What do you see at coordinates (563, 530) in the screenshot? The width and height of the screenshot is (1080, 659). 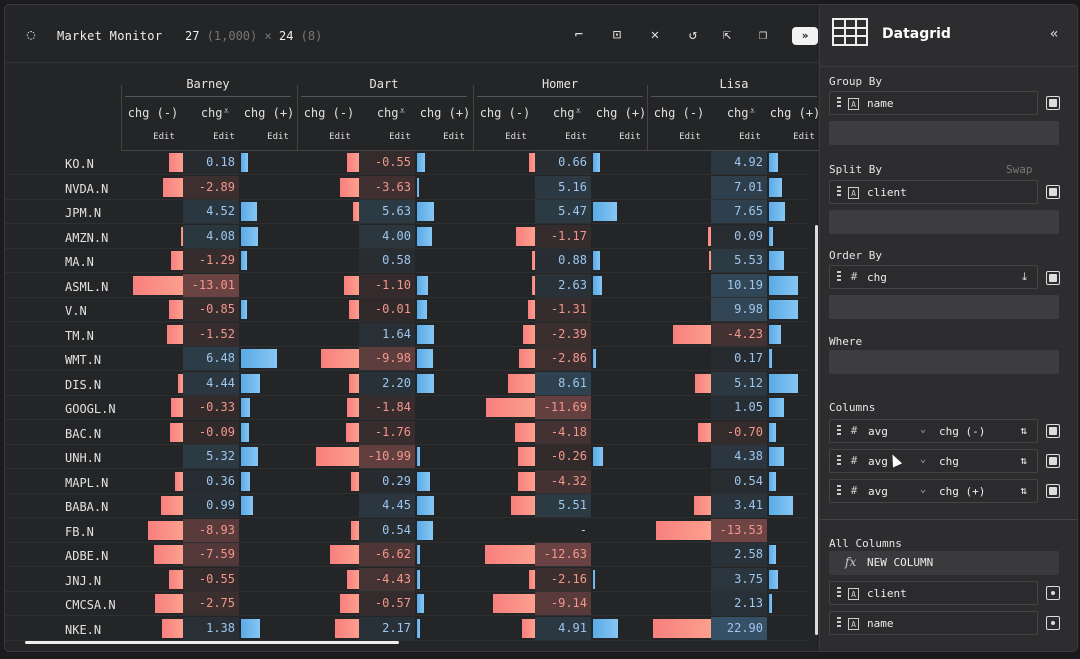 I see `chg-cell: -` at bounding box center [563, 530].